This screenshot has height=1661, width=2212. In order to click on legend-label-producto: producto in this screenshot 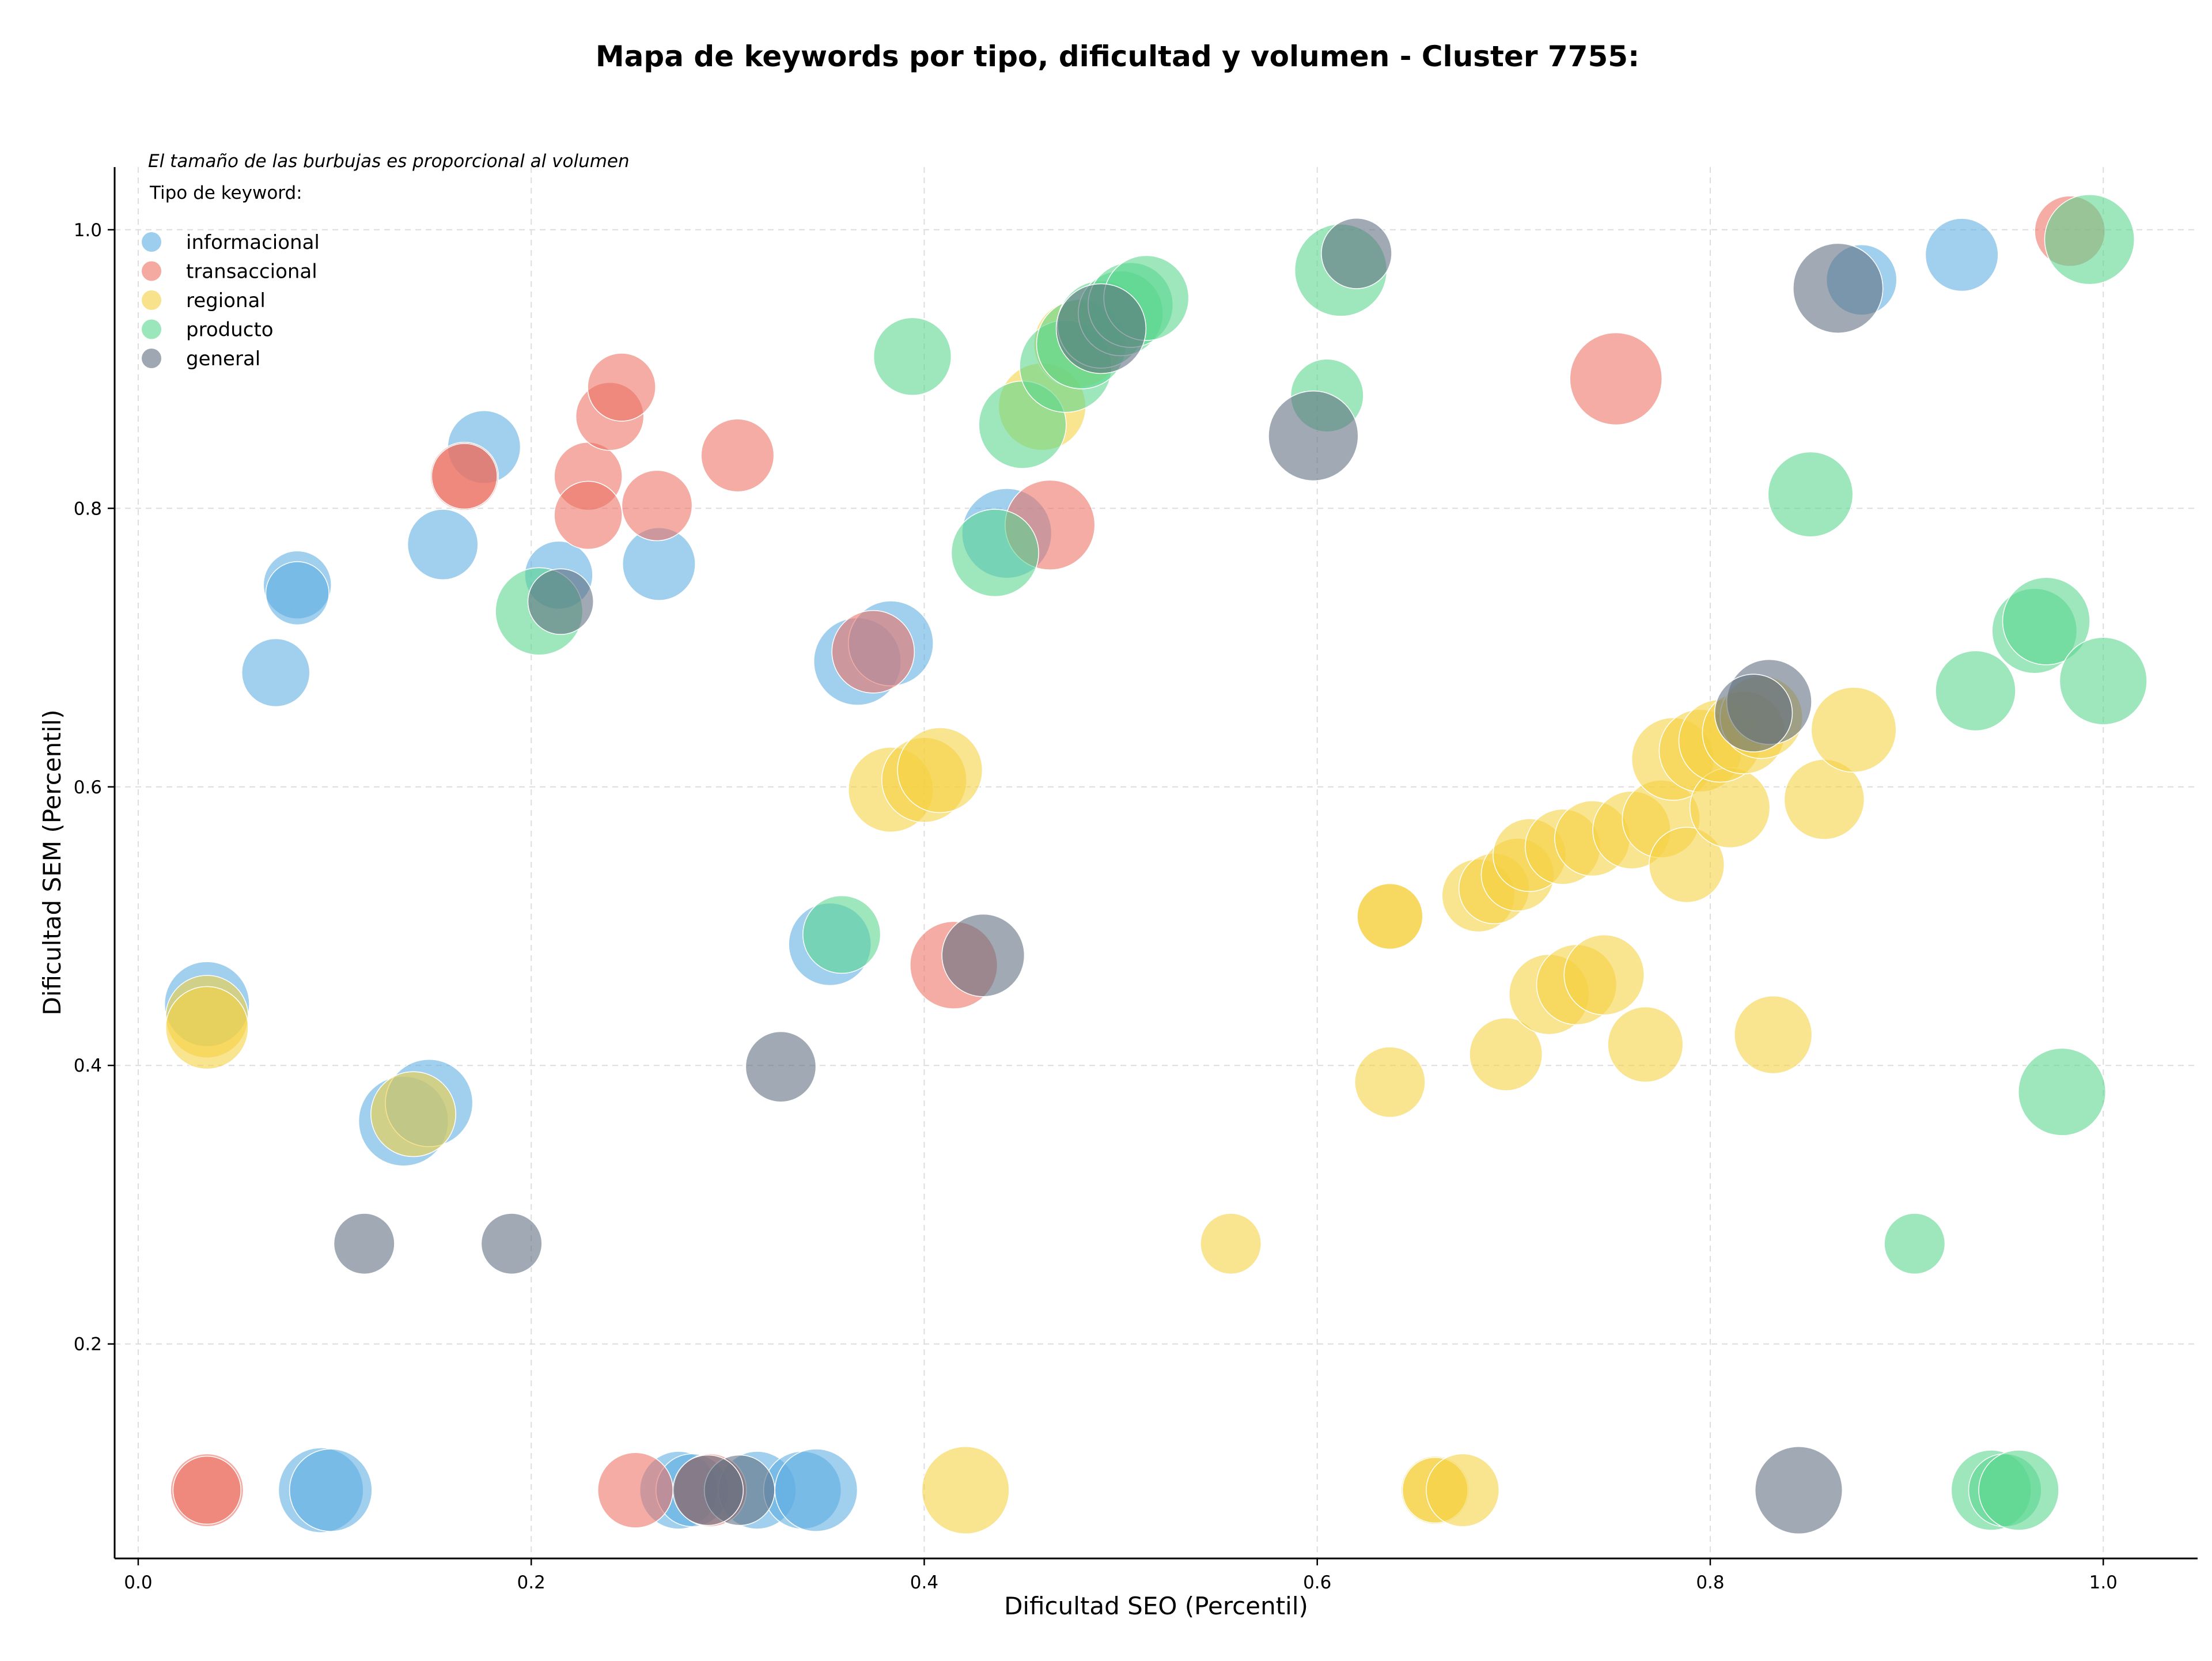, I will do `click(230, 330)`.